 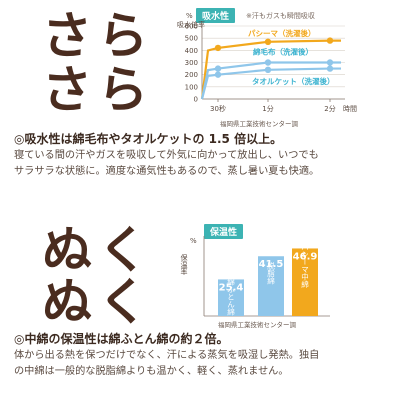 I want to click on absorbency-badge: 吸水性, so click(x=216, y=15).